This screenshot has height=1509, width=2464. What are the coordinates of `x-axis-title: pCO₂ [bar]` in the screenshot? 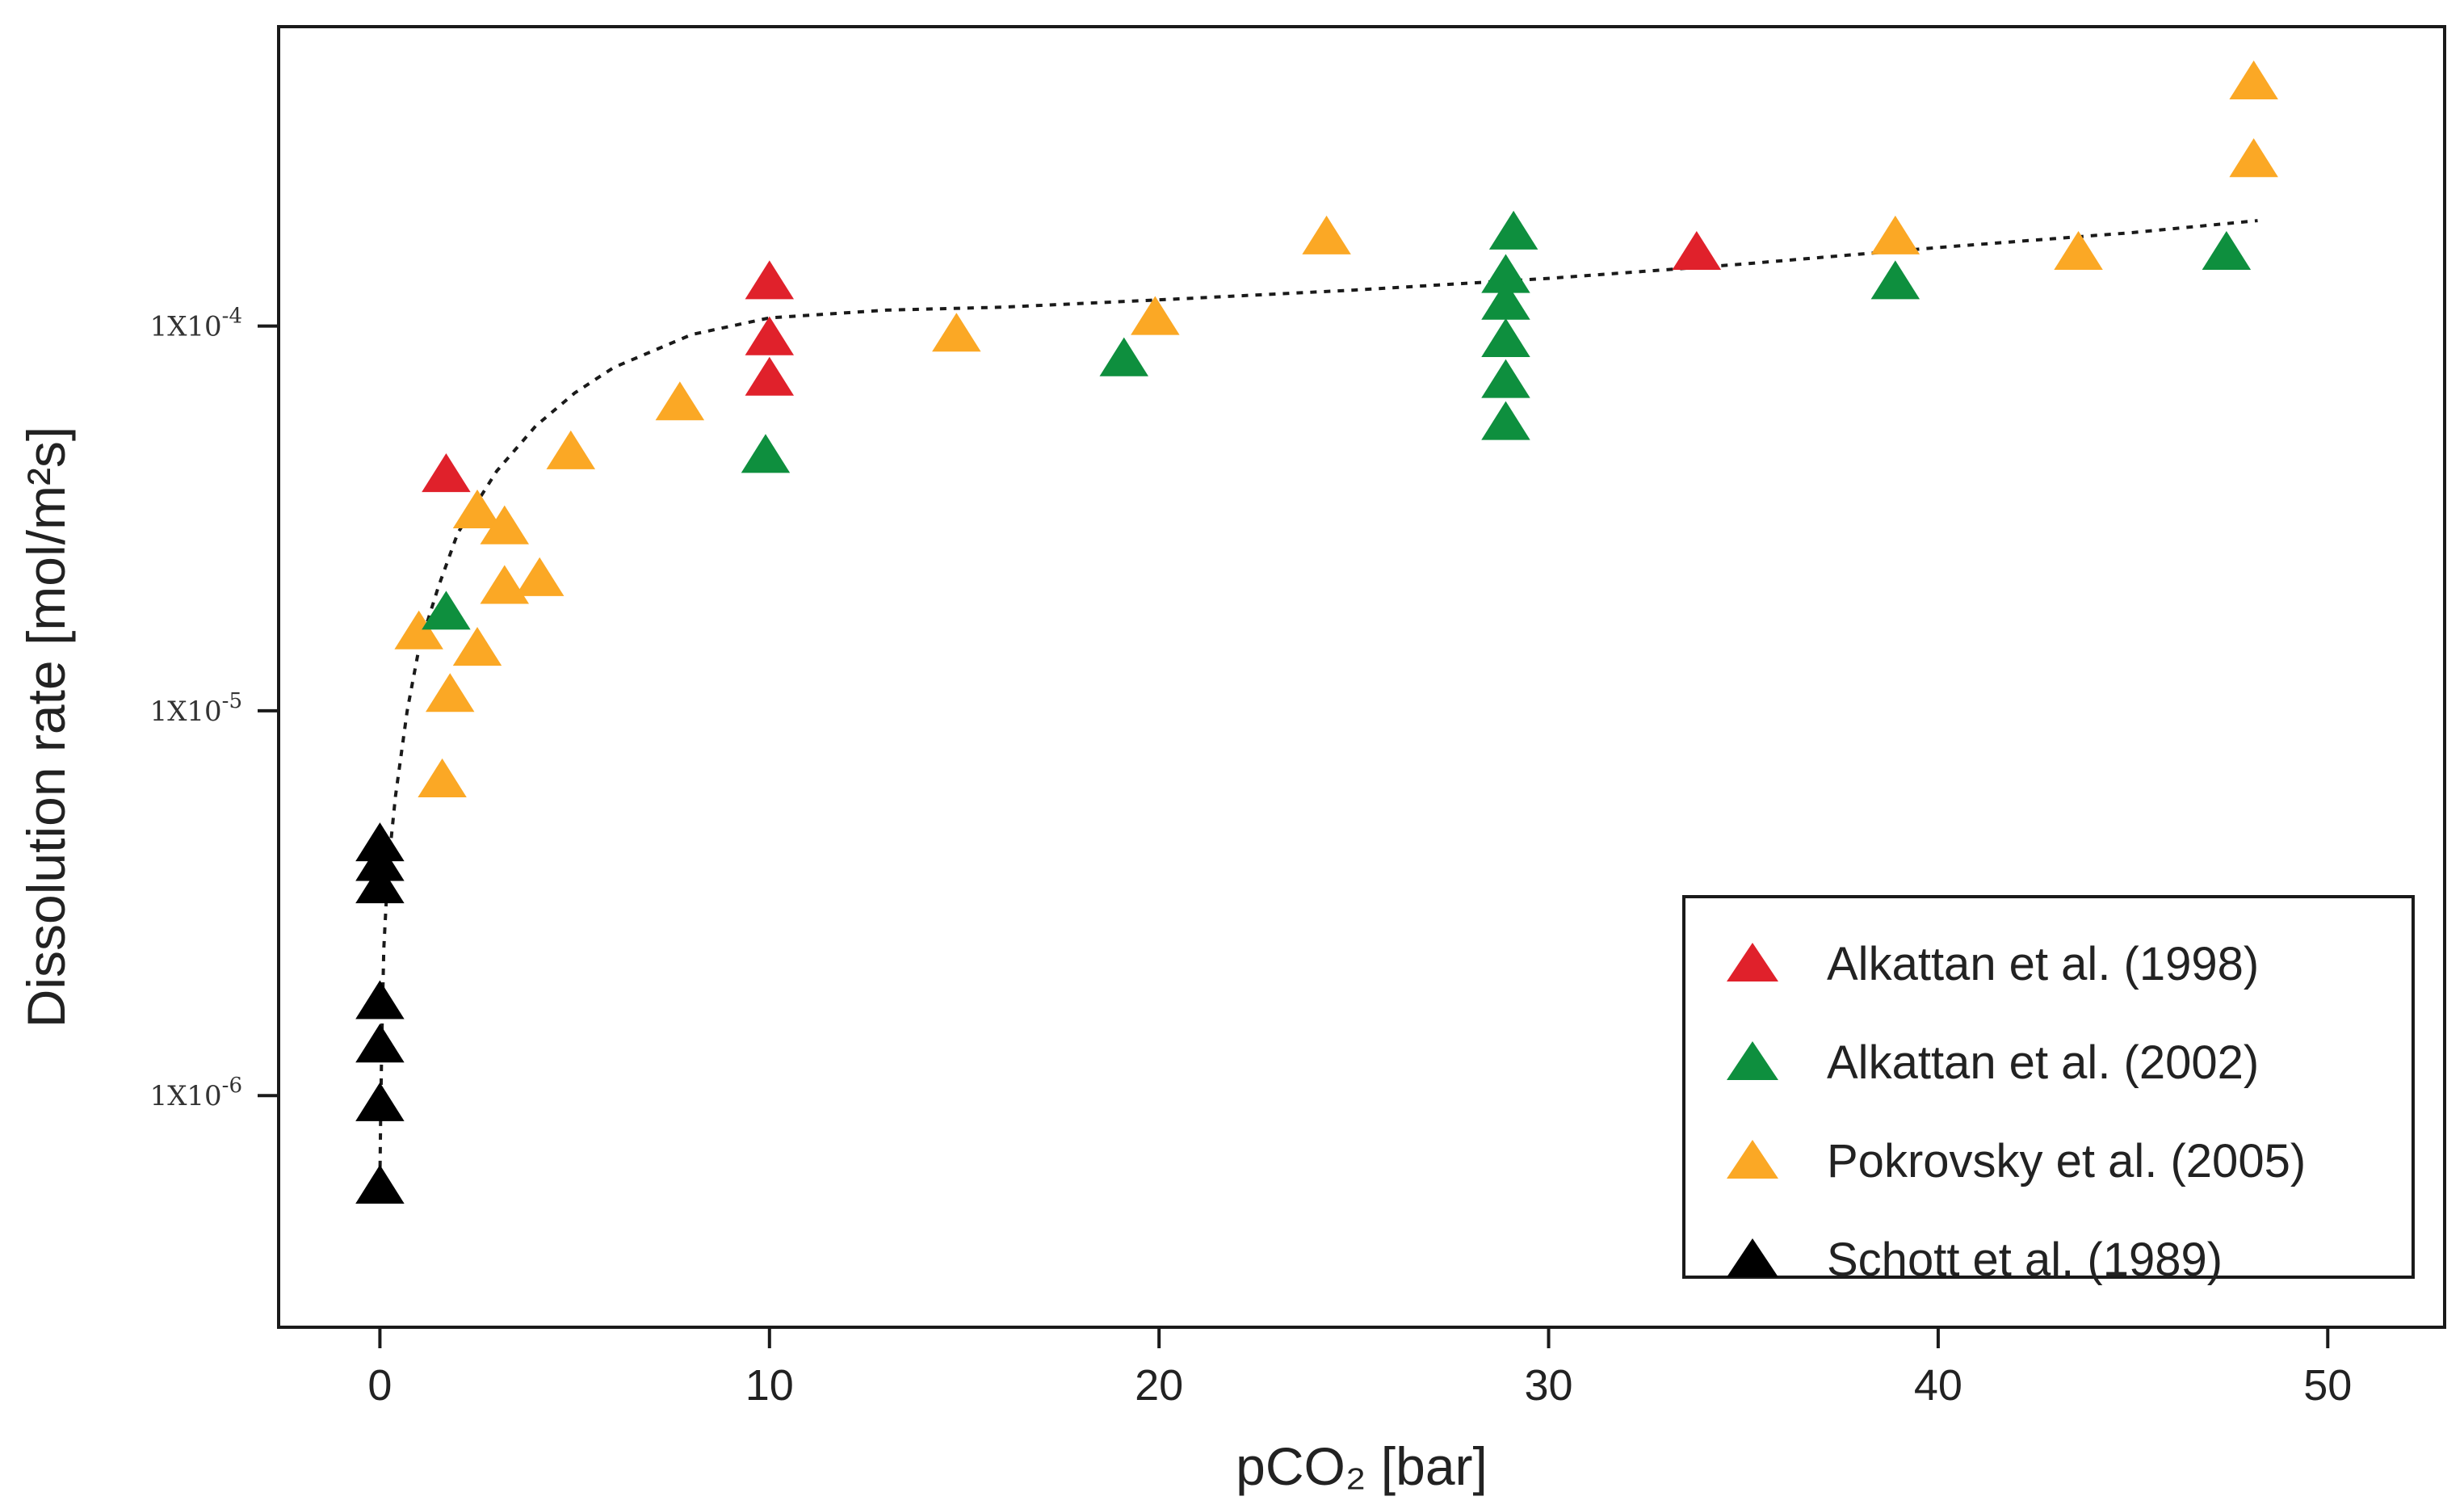 It's located at (1362, 1466).